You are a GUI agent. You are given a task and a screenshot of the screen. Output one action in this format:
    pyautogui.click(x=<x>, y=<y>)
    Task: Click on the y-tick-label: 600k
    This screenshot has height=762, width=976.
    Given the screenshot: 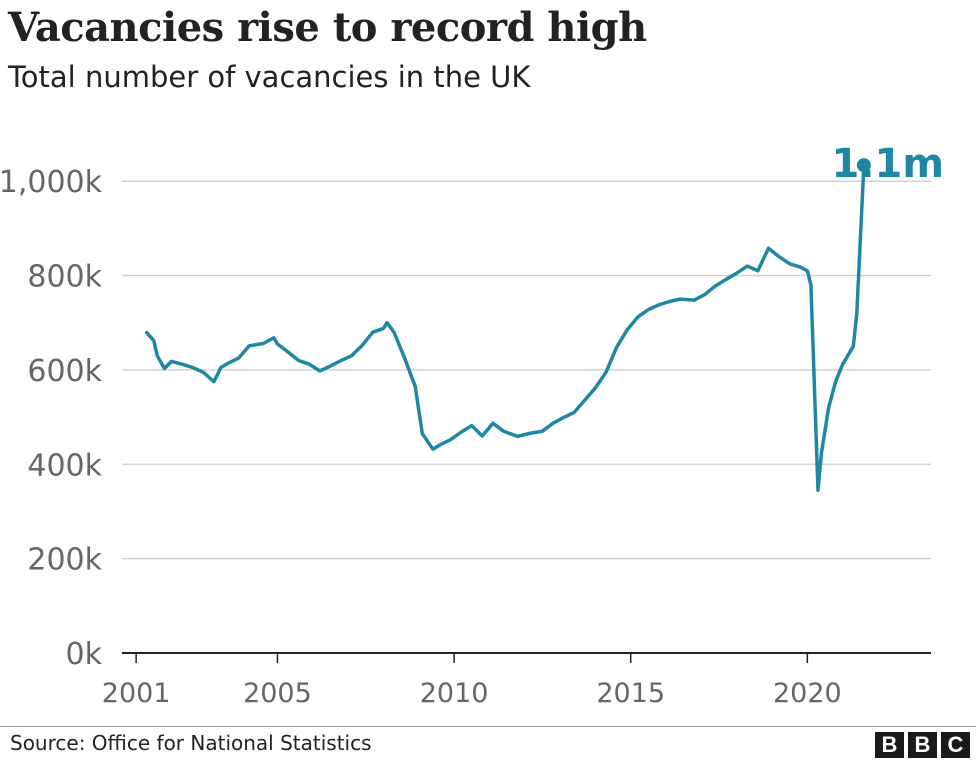 What is the action you would take?
    pyautogui.click(x=64, y=371)
    